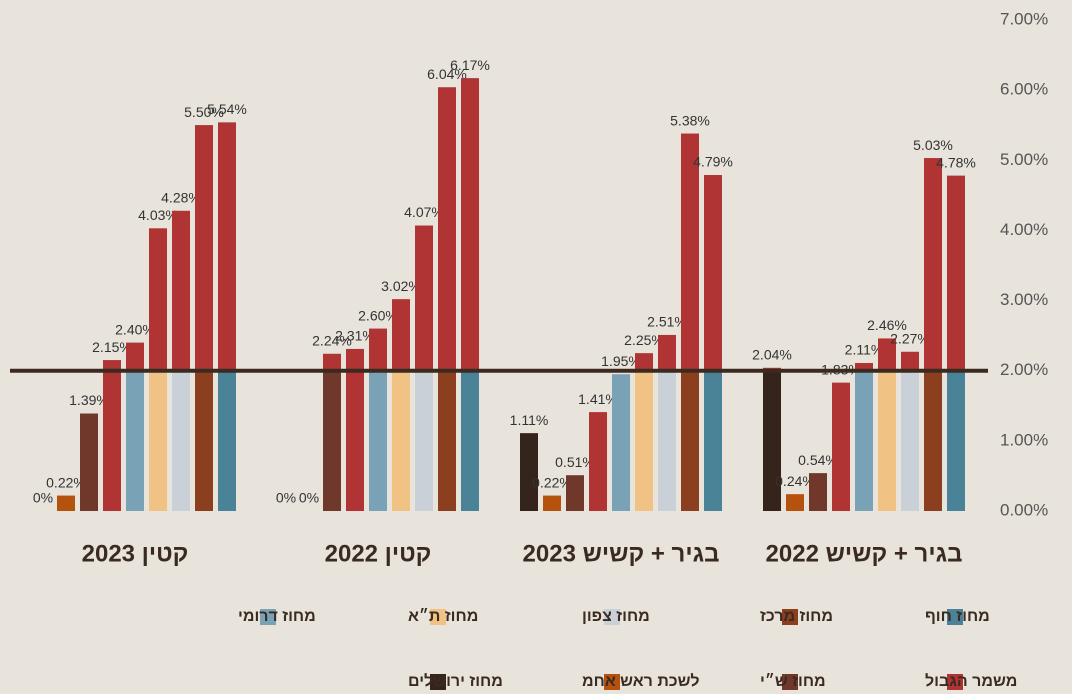  I want to click on legend-label: לשכת ראש אחמ, so click(641, 681).